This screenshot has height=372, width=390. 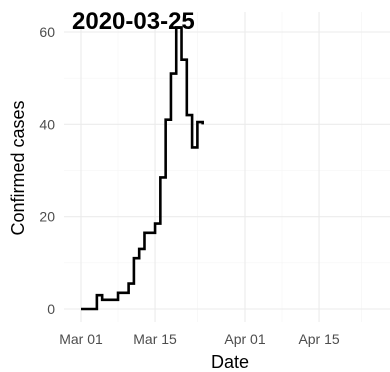 What do you see at coordinates (244, 339) in the screenshot?
I see `x-tick-label: Apr 01` at bounding box center [244, 339].